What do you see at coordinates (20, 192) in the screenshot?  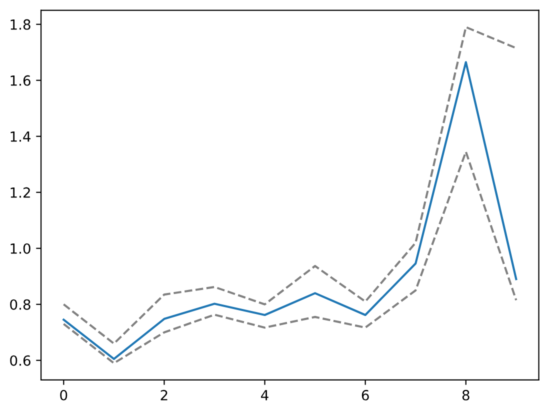 I see `y-tick-label: 1.2` at bounding box center [20, 192].